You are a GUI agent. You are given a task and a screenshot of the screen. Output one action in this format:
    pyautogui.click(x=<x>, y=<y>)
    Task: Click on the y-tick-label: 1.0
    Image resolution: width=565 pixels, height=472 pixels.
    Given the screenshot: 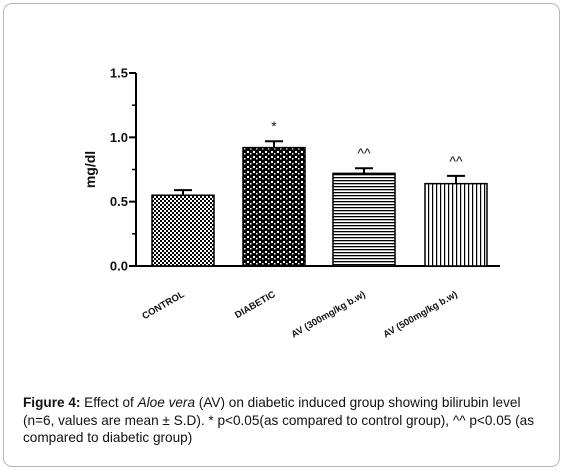 What is the action you would take?
    pyautogui.click(x=119, y=137)
    